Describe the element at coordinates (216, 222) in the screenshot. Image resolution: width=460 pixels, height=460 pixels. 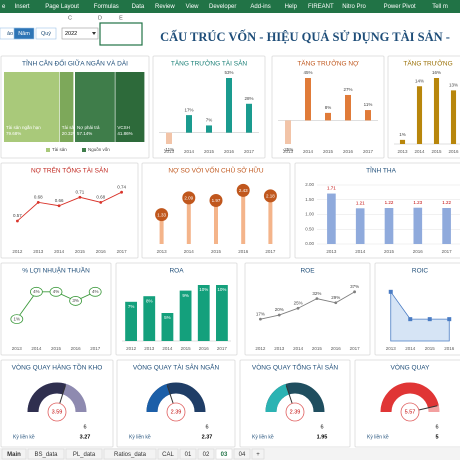
I see `lollipop-stem` at that location.